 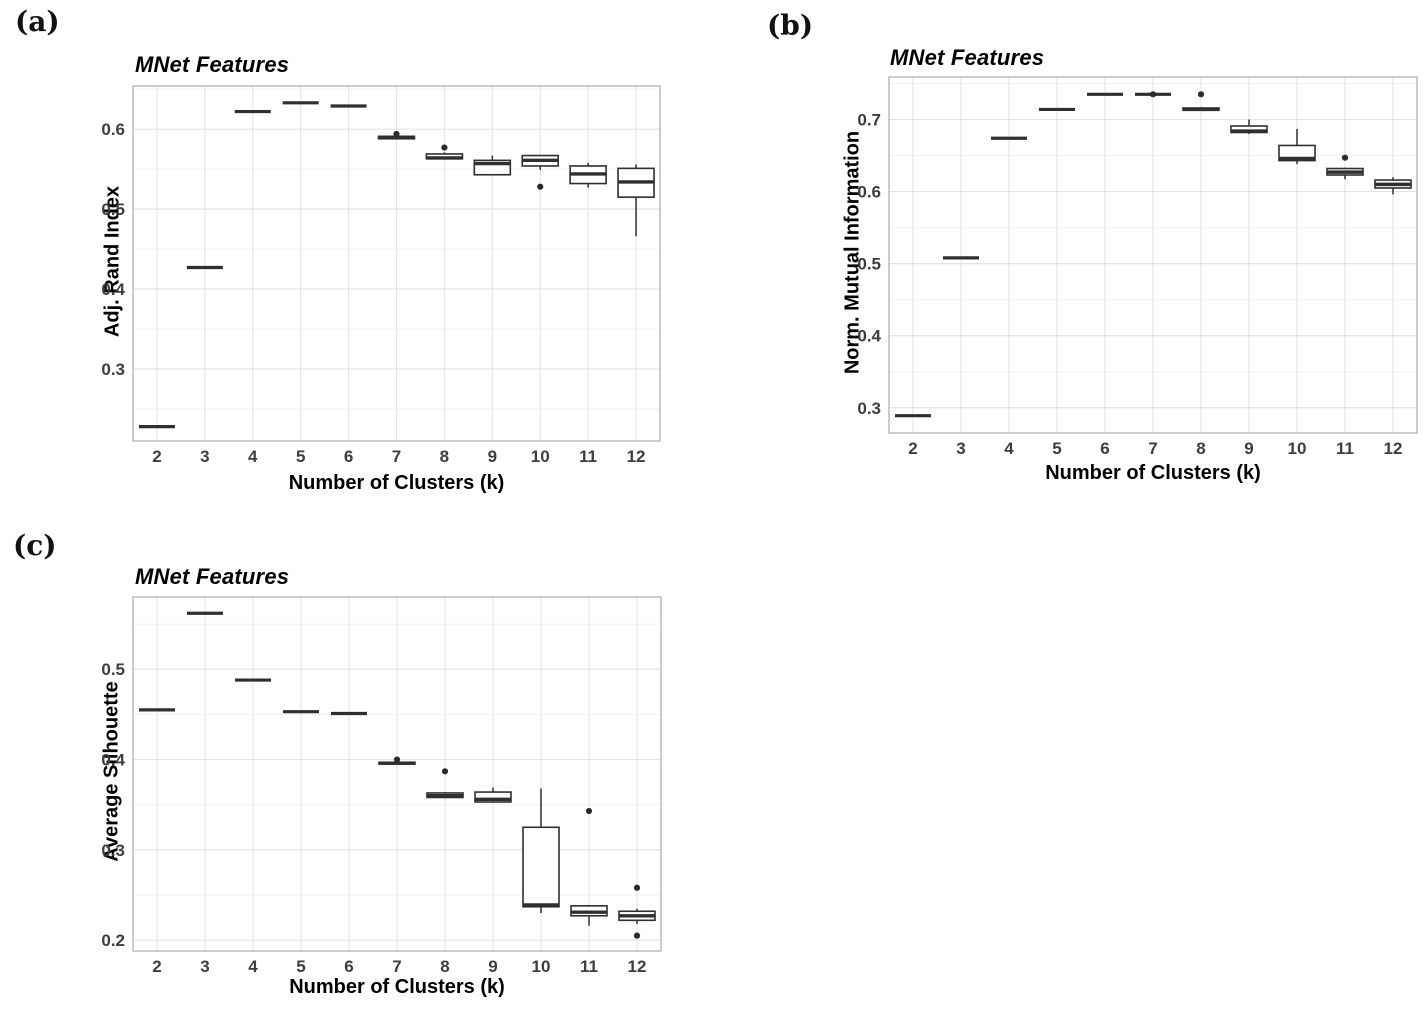 What do you see at coordinates (212, 64) in the screenshot?
I see `panel-a-title: MNet Features` at bounding box center [212, 64].